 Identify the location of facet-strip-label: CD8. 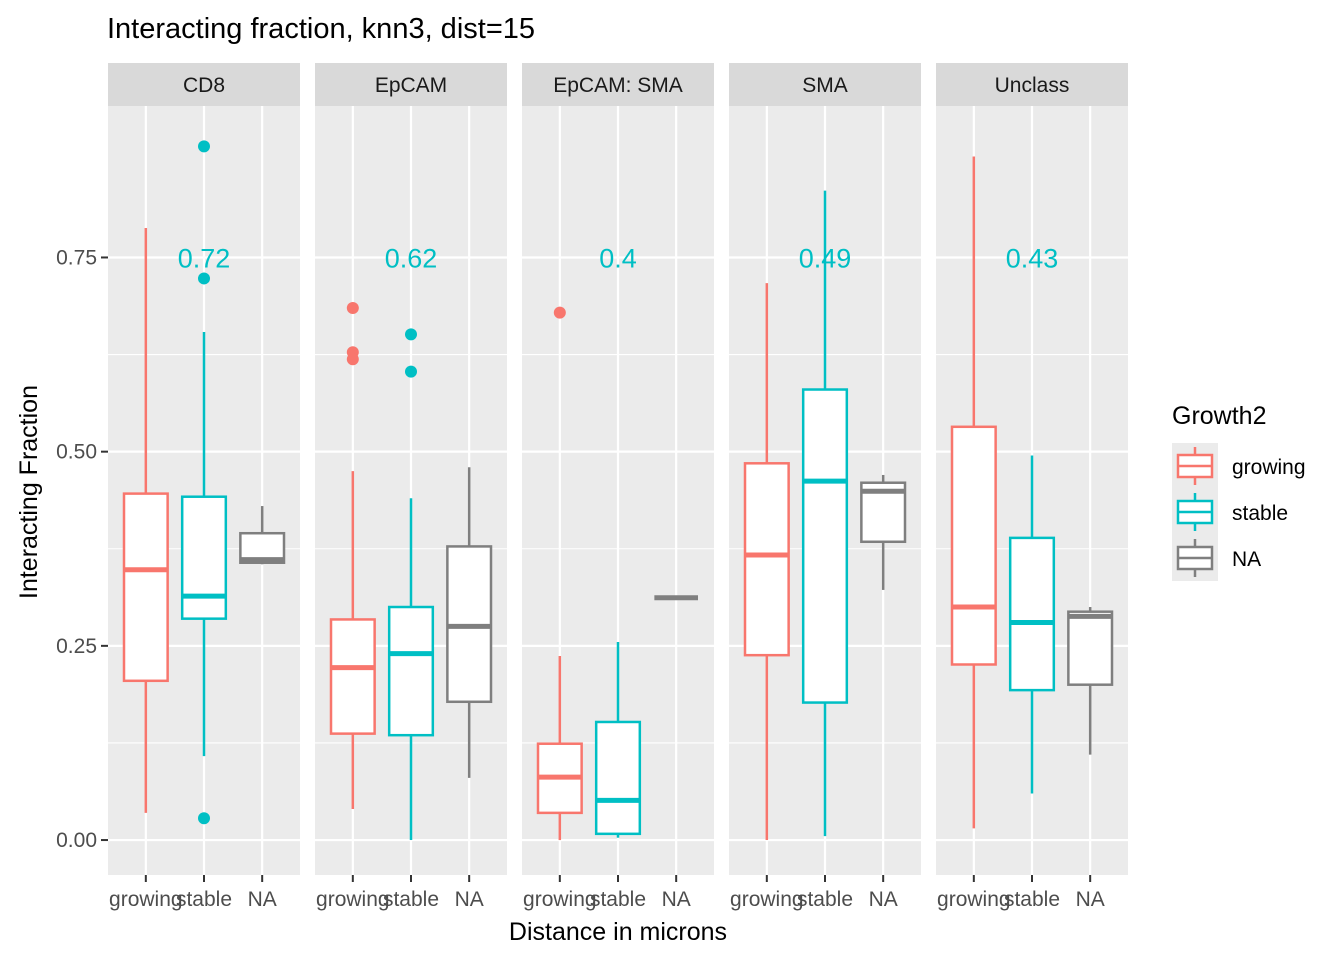
(204, 85).